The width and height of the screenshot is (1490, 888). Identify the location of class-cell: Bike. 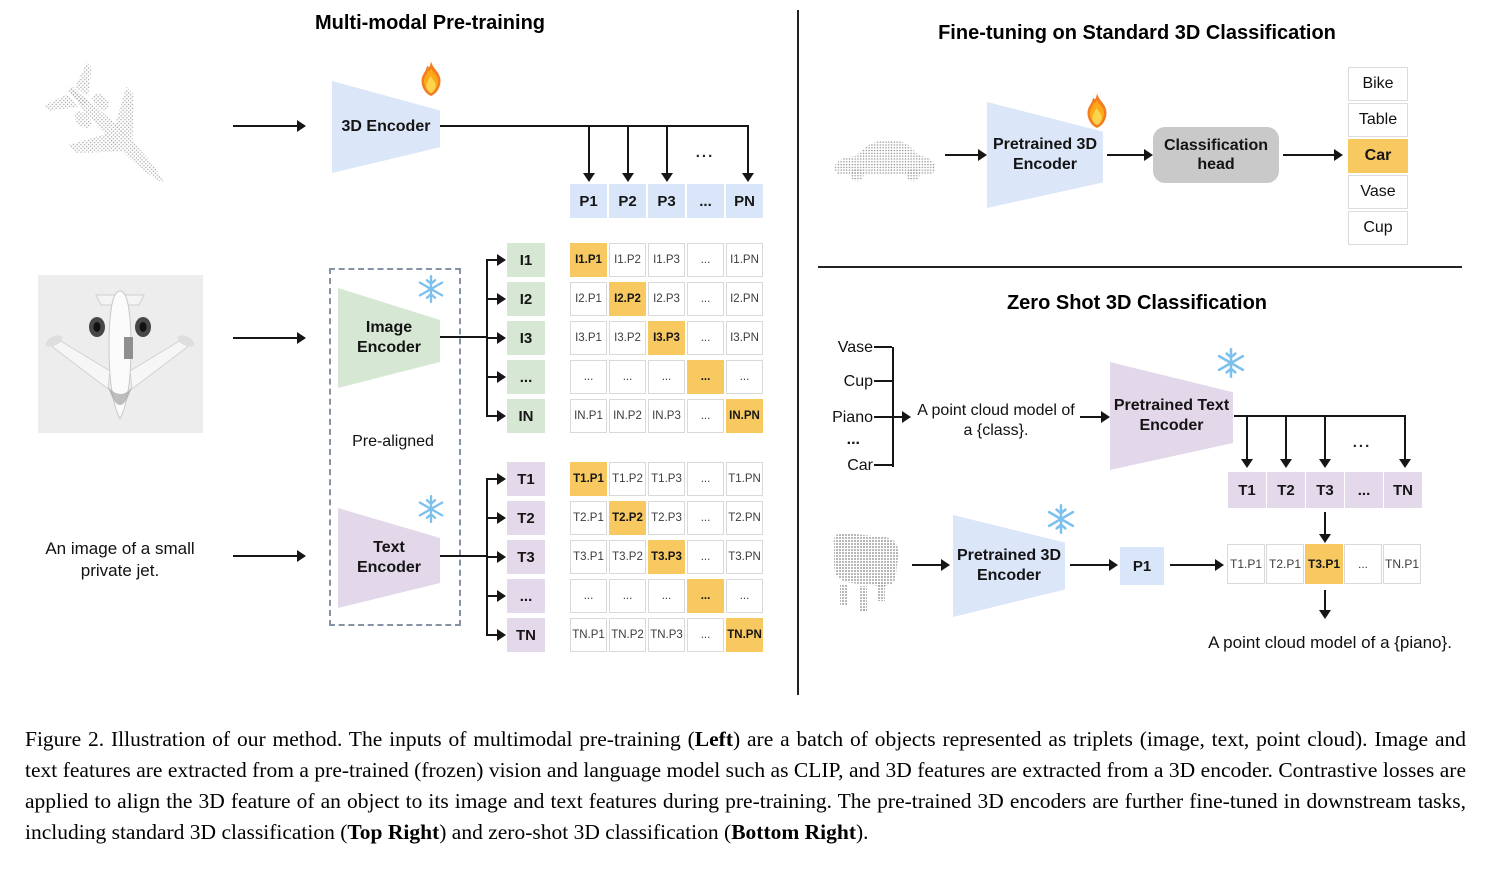
(1378, 84).